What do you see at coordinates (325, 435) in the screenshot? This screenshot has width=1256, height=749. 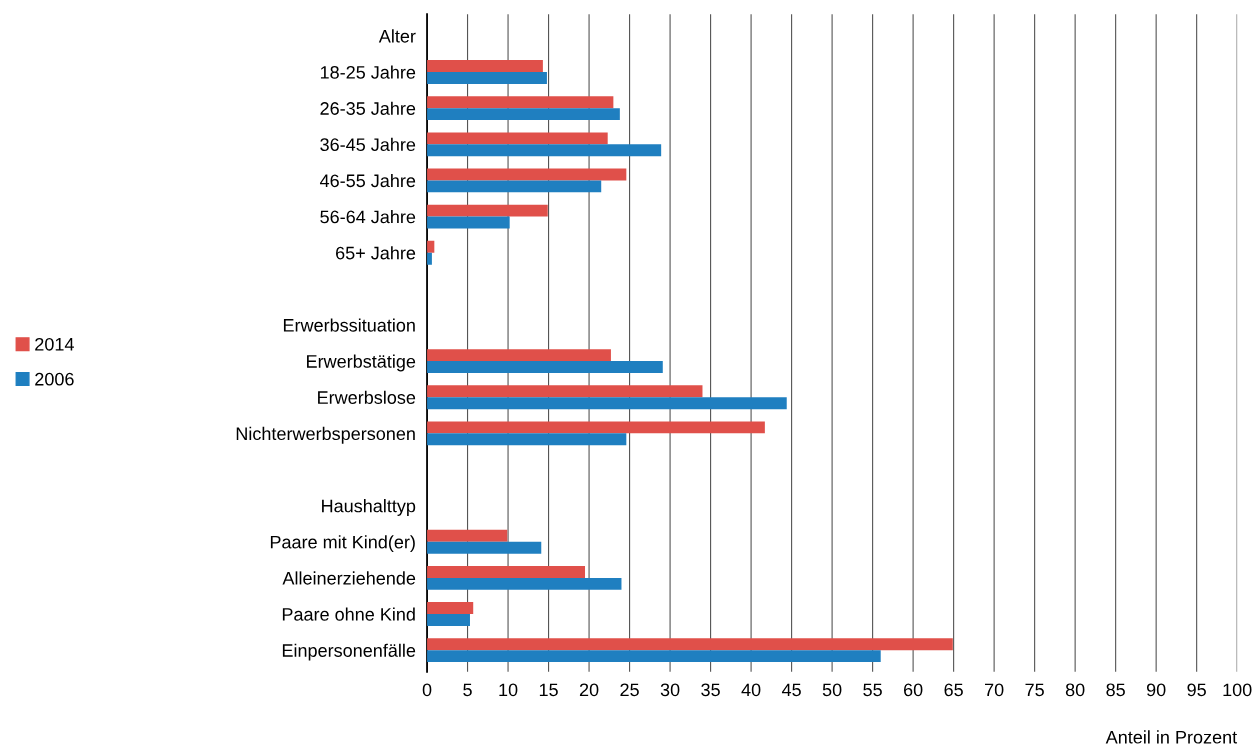 I see `y-tick-label: Nichterwerbspersonen` at bounding box center [325, 435].